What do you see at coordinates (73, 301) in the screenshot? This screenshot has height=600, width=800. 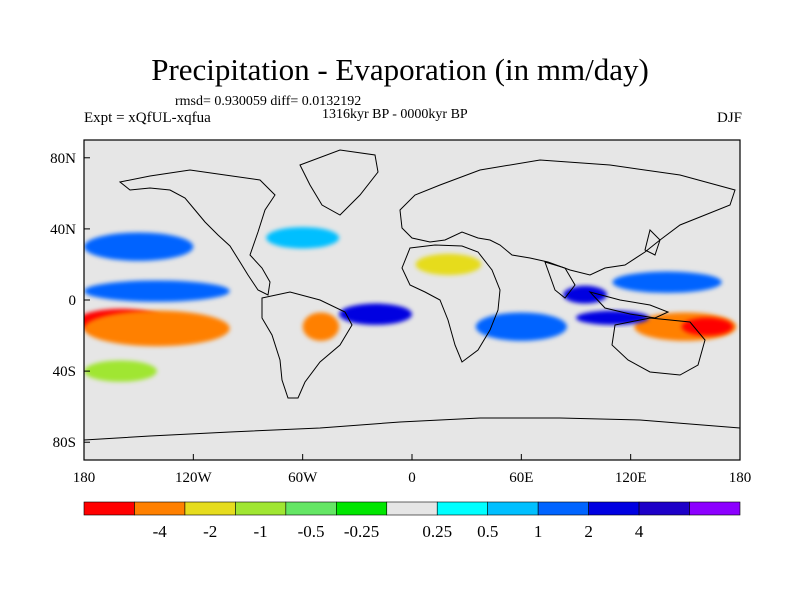 I see `lat-tick-label-2: 0` at bounding box center [73, 301].